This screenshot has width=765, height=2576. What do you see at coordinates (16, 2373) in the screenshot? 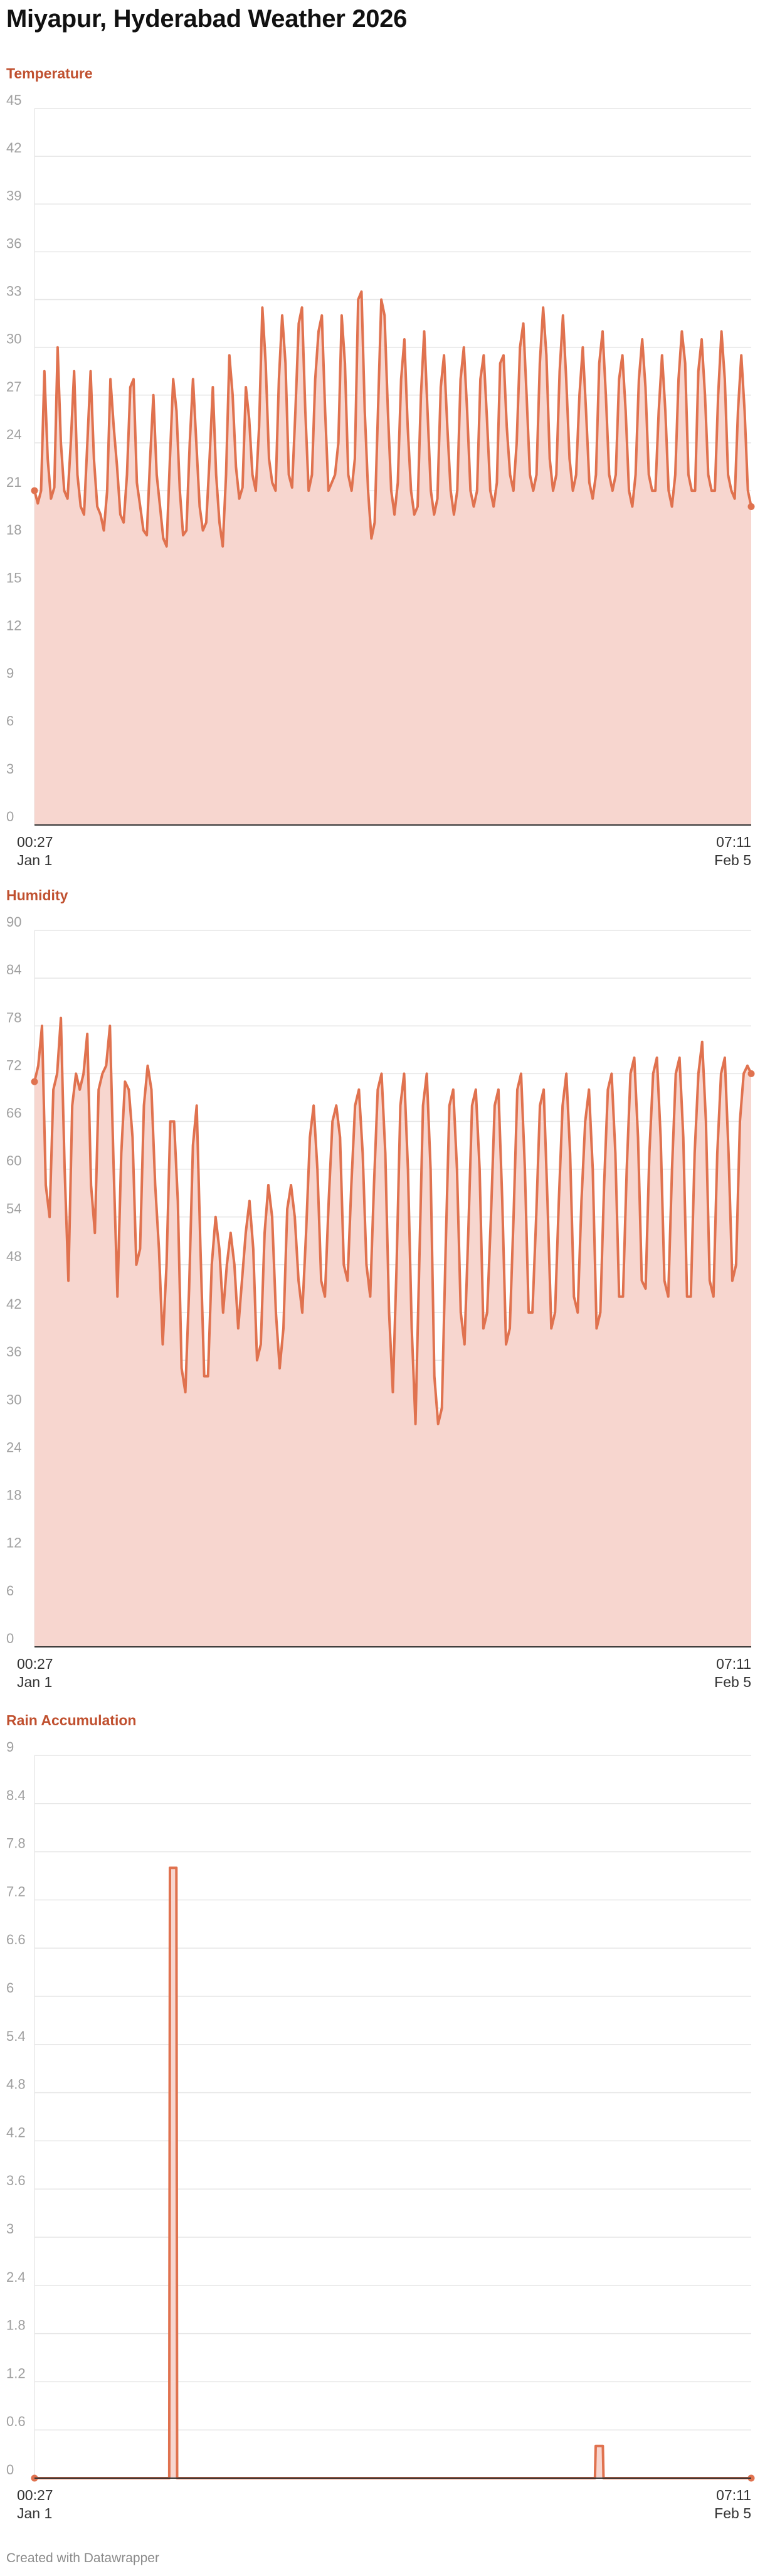
I see `y-tick-label: 1.2` at bounding box center [16, 2373].